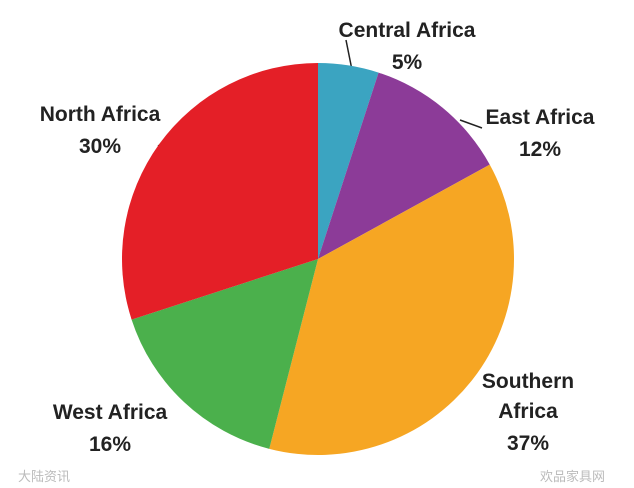 The width and height of the screenshot is (634, 488). What do you see at coordinates (540, 117) in the screenshot?
I see `slice-label: East Africa` at bounding box center [540, 117].